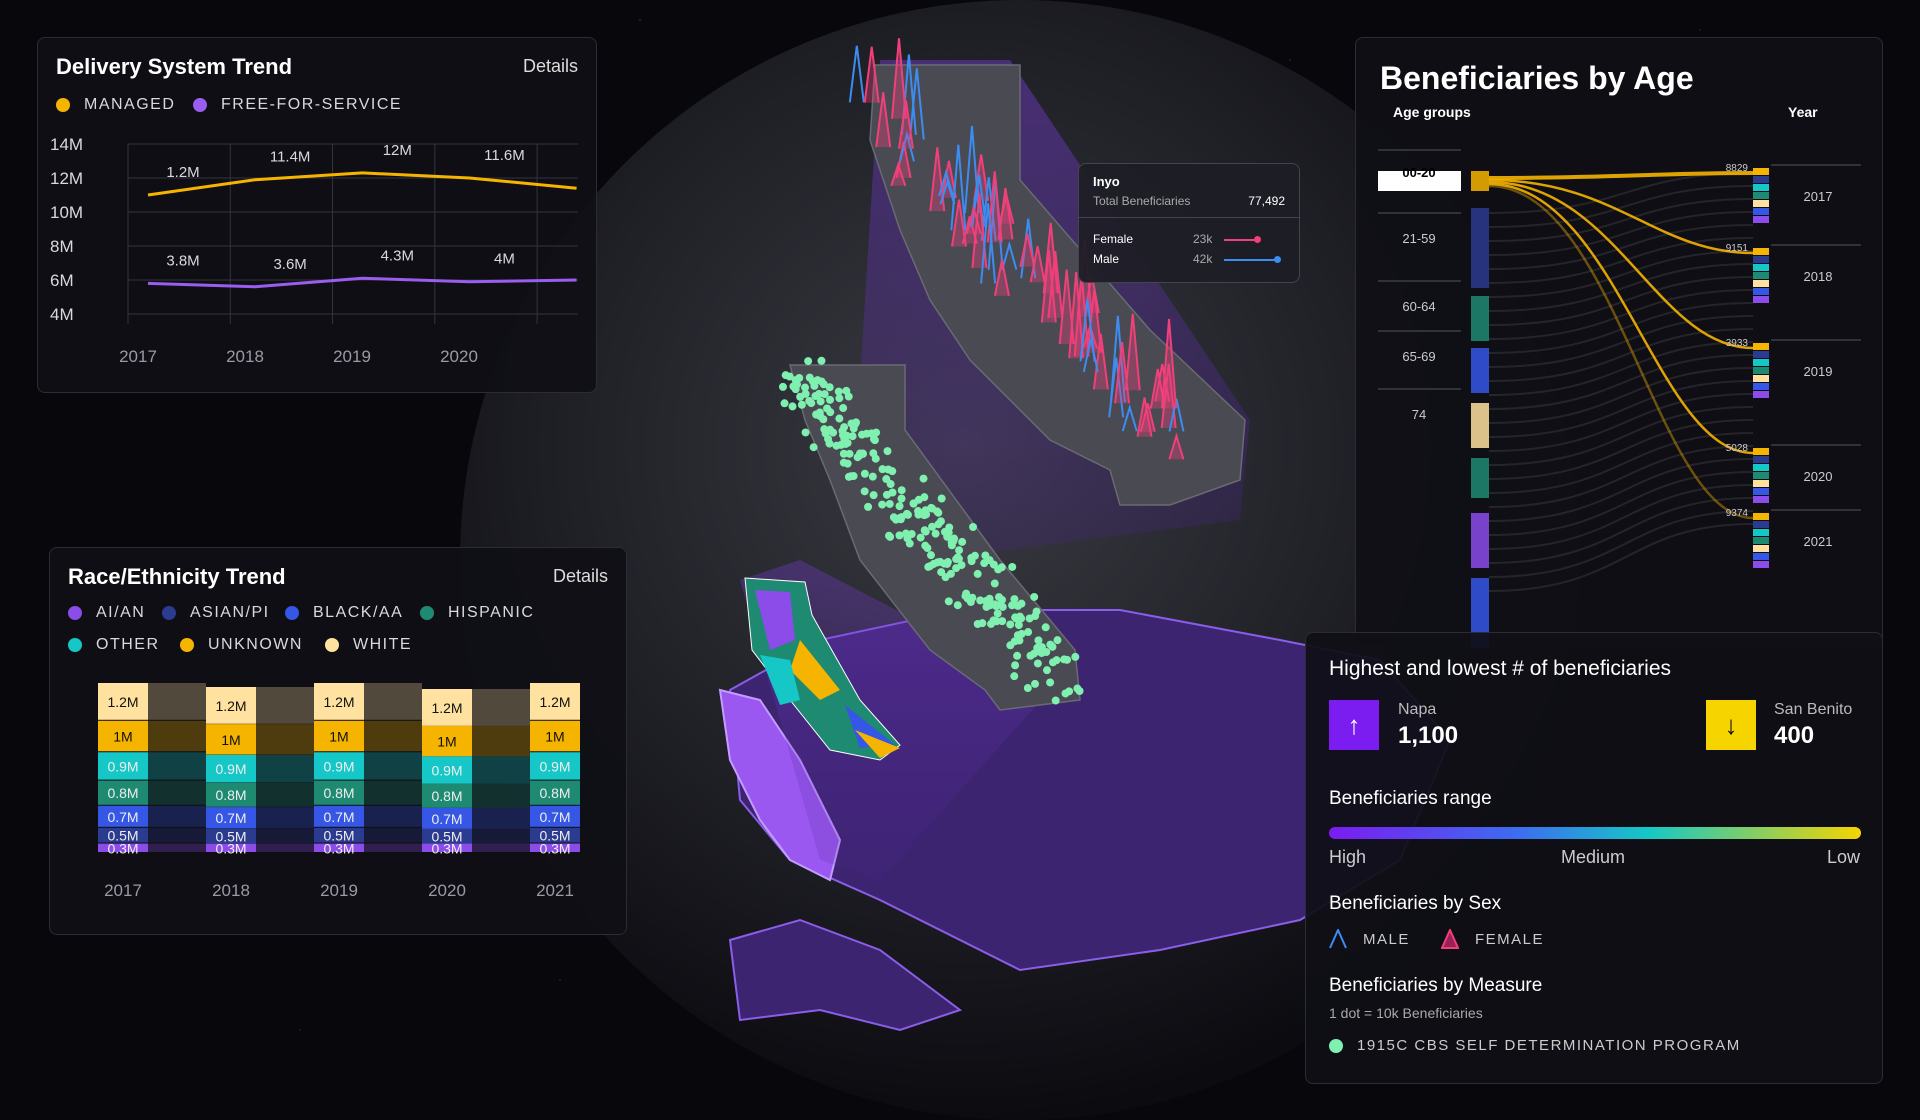  What do you see at coordinates (368, 645) in the screenshot?
I see `legend-white: WHITE` at bounding box center [368, 645].